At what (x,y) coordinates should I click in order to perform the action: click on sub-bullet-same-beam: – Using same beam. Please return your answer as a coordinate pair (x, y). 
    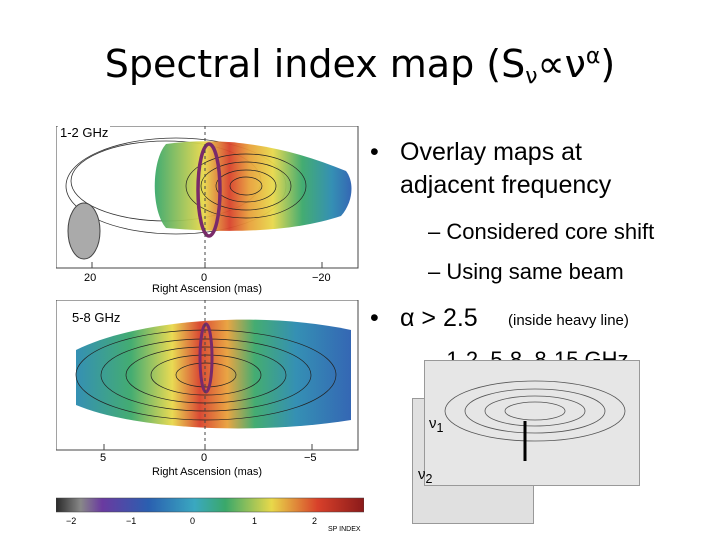
    Looking at the image, I should click on (526, 271).